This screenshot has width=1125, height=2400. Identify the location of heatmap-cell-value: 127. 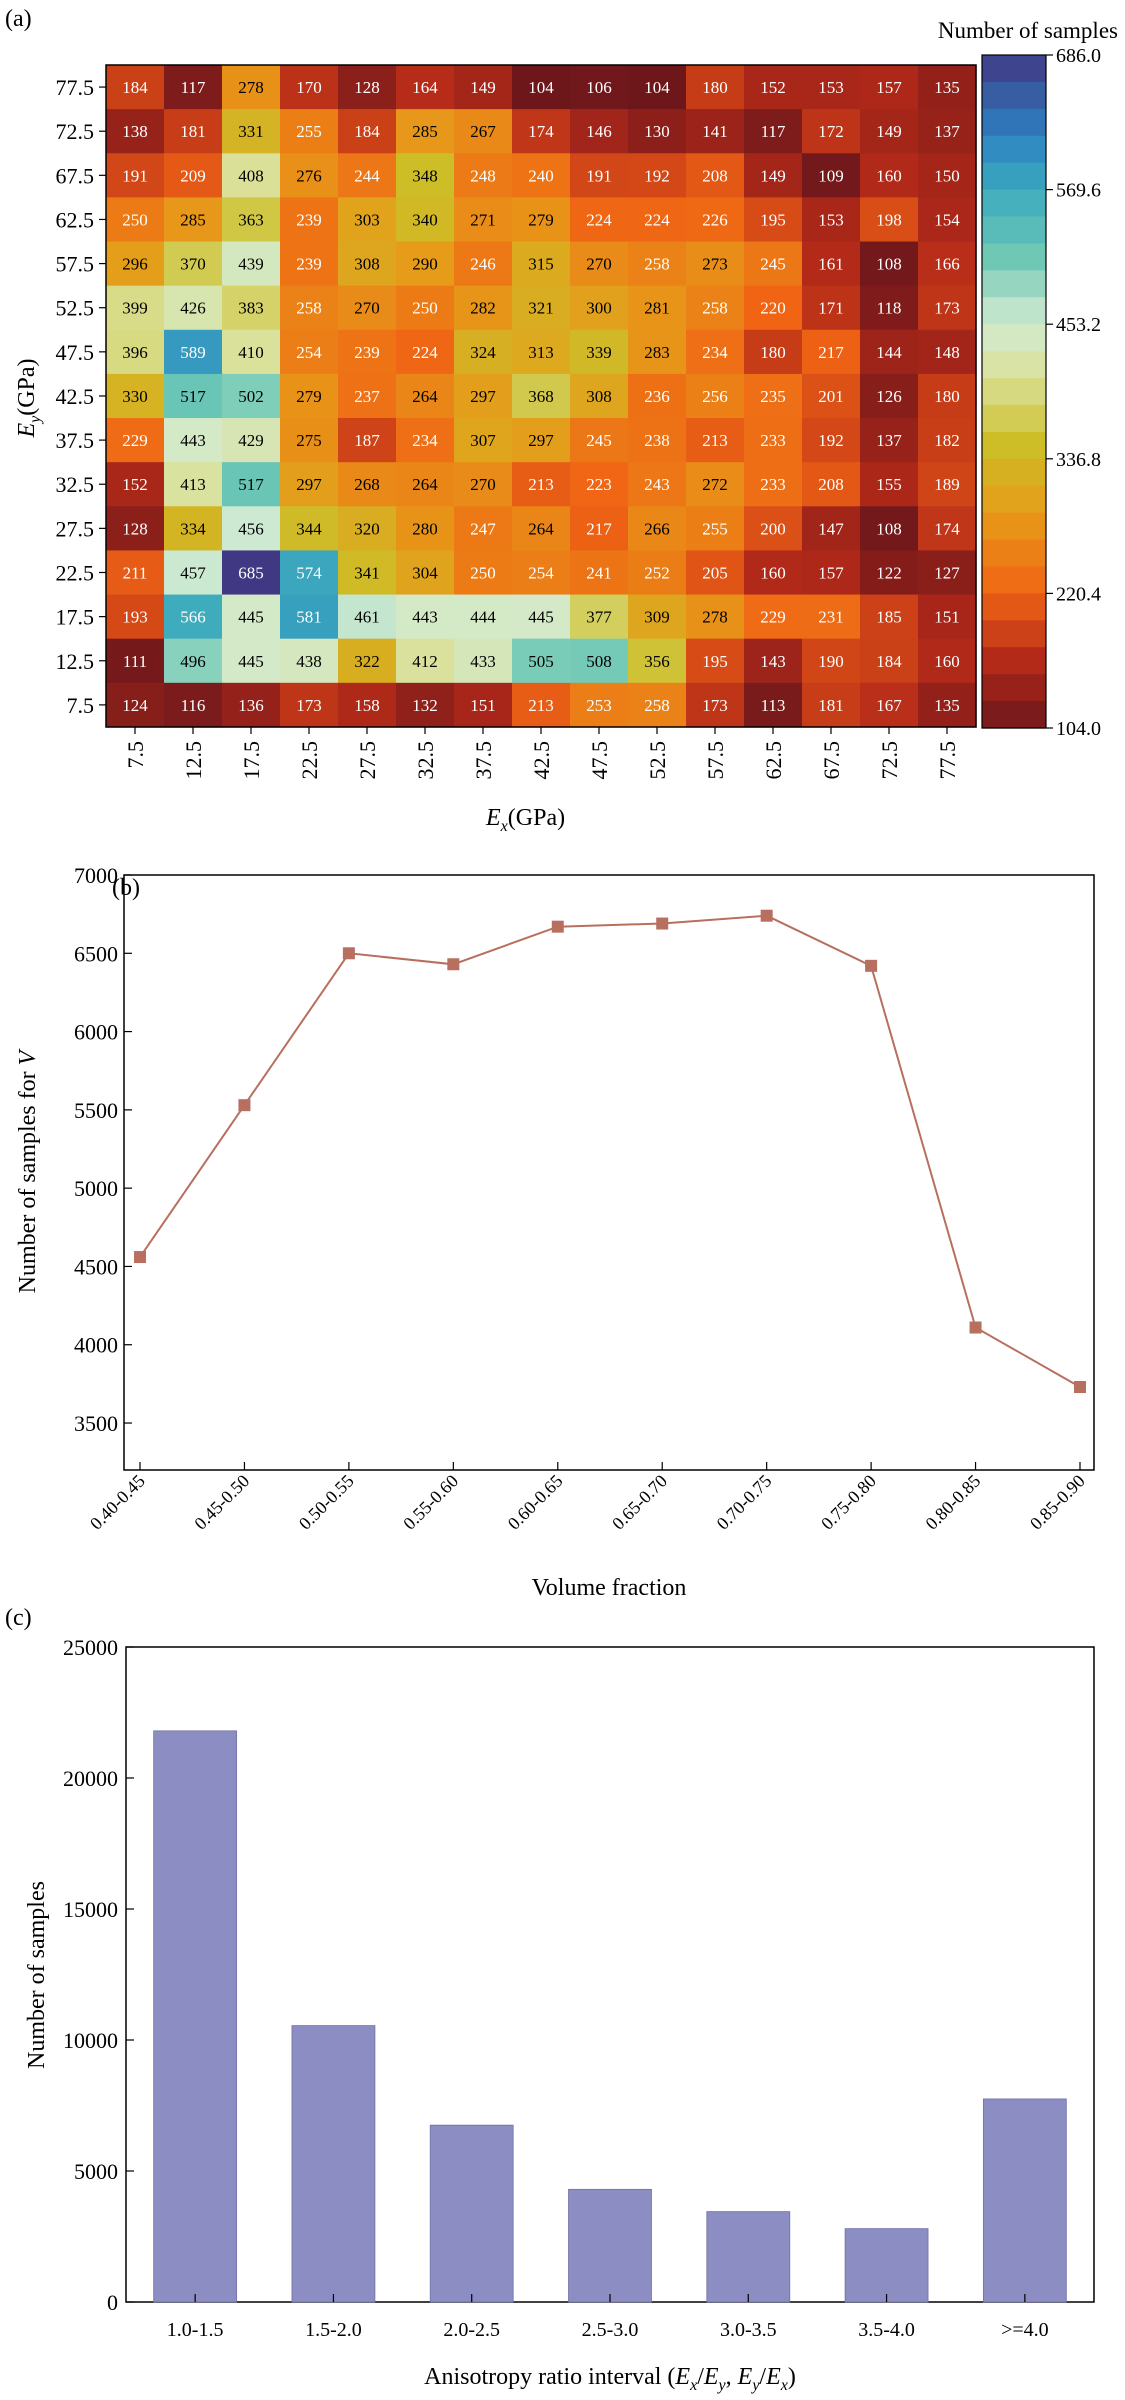
(947, 572).